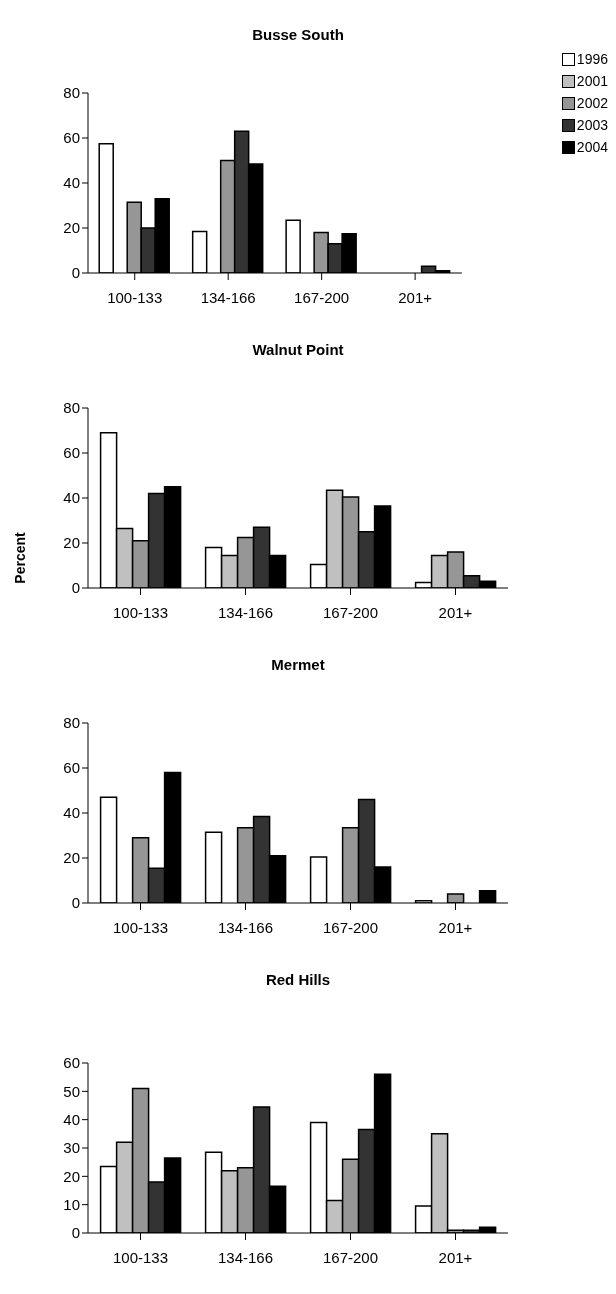  Describe the element at coordinates (71, 1091) in the screenshot. I see `y-tick-label: 50` at that location.